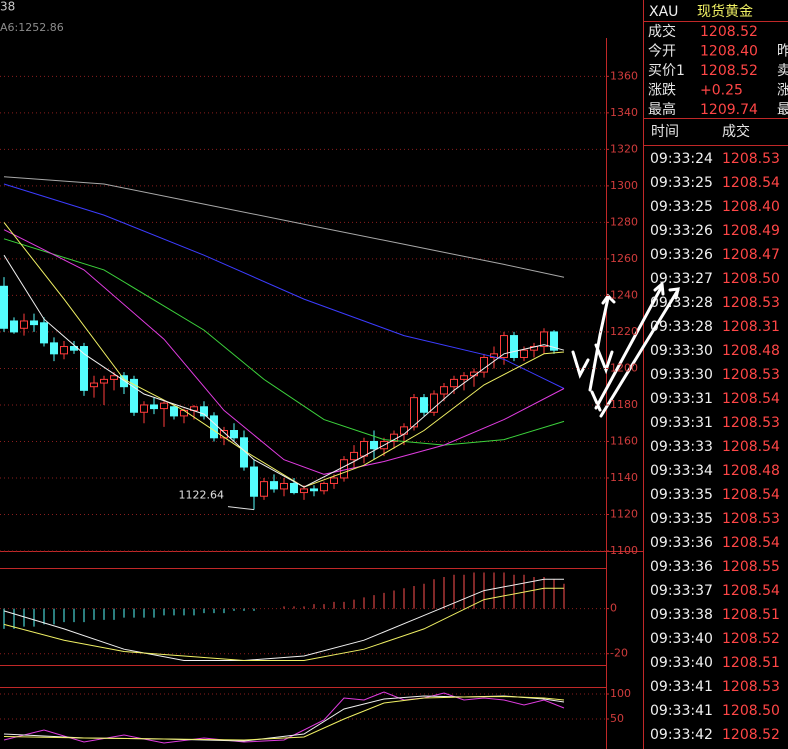 This screenshot has width=788, height=749. What do you see at coordinates (729, 110) in the screenshot?
I see `quote-value: 1209.74` at bounding box center [729, 110].